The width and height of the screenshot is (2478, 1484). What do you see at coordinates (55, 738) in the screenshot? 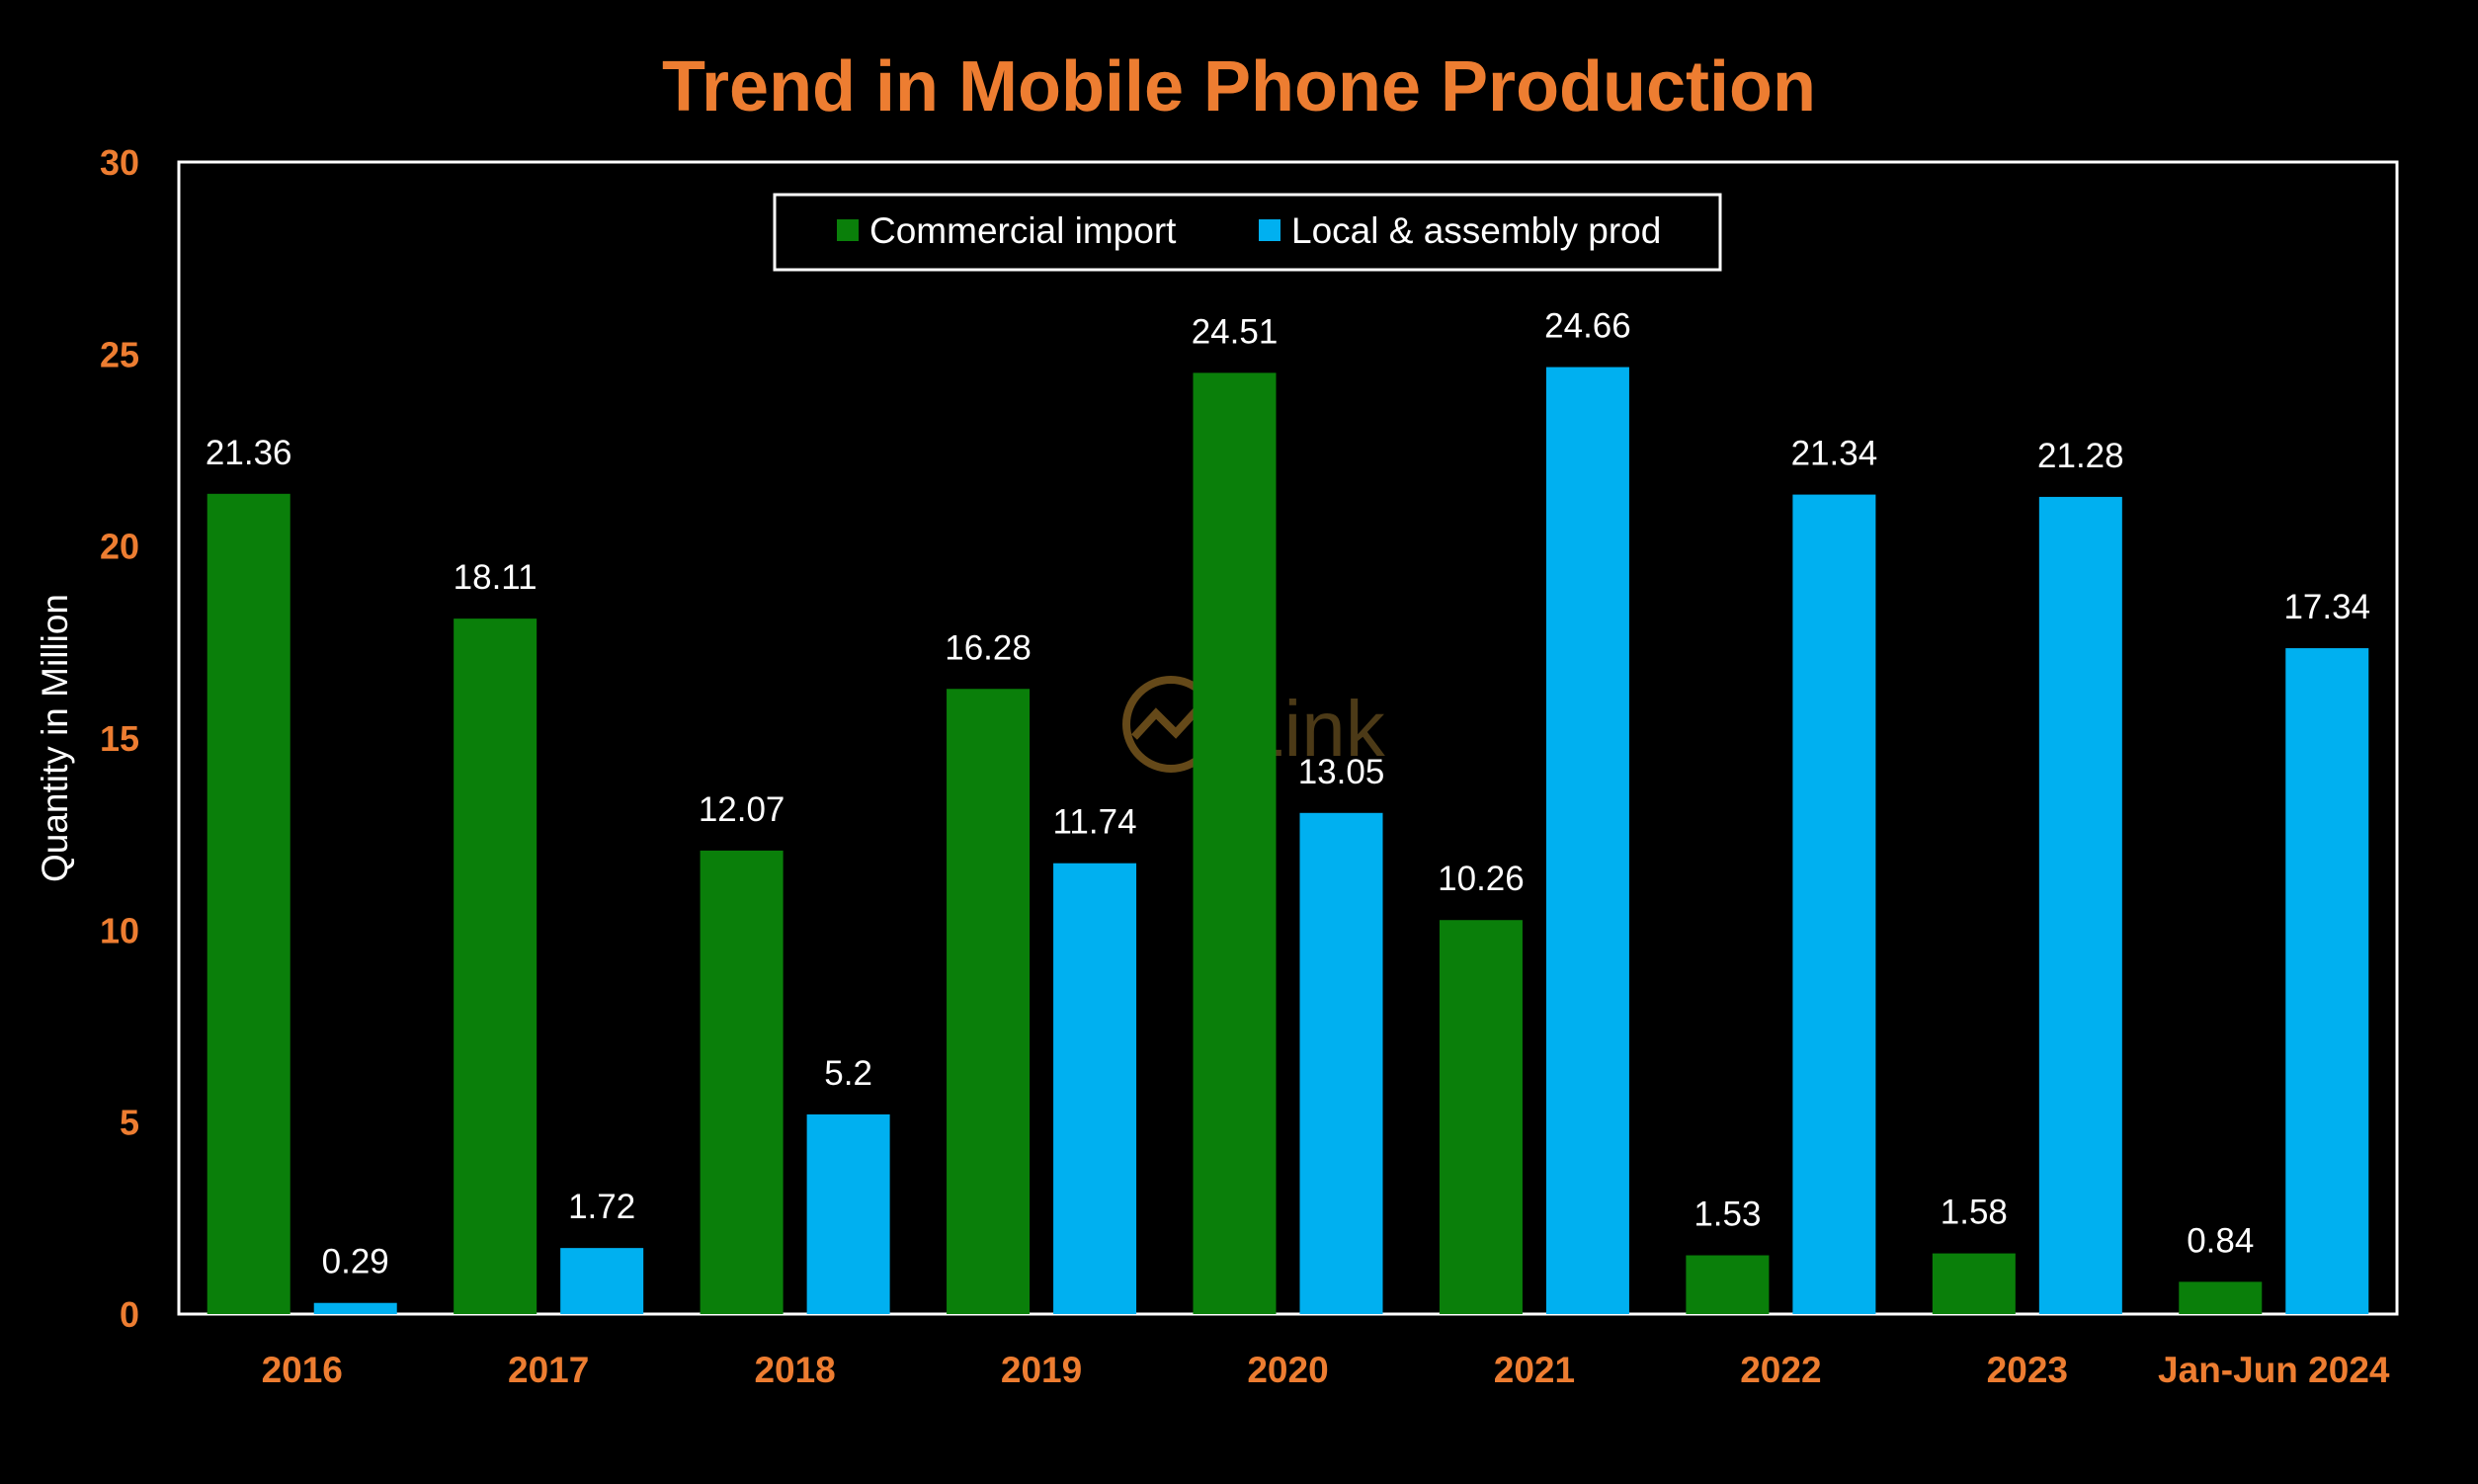
I see `y-axis-label: Quantity in Million` at bounding box center [55, 738].